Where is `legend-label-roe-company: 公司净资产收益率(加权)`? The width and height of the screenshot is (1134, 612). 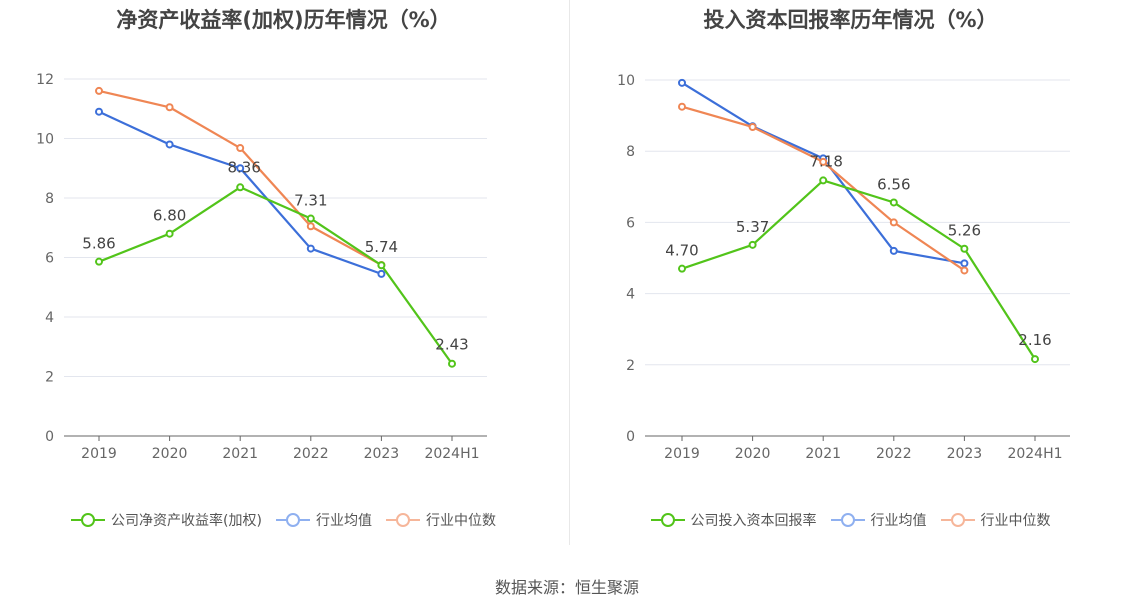
legend-label-roe-company: 公司净资产收益率(加权) is located at coordinates (186, 521).